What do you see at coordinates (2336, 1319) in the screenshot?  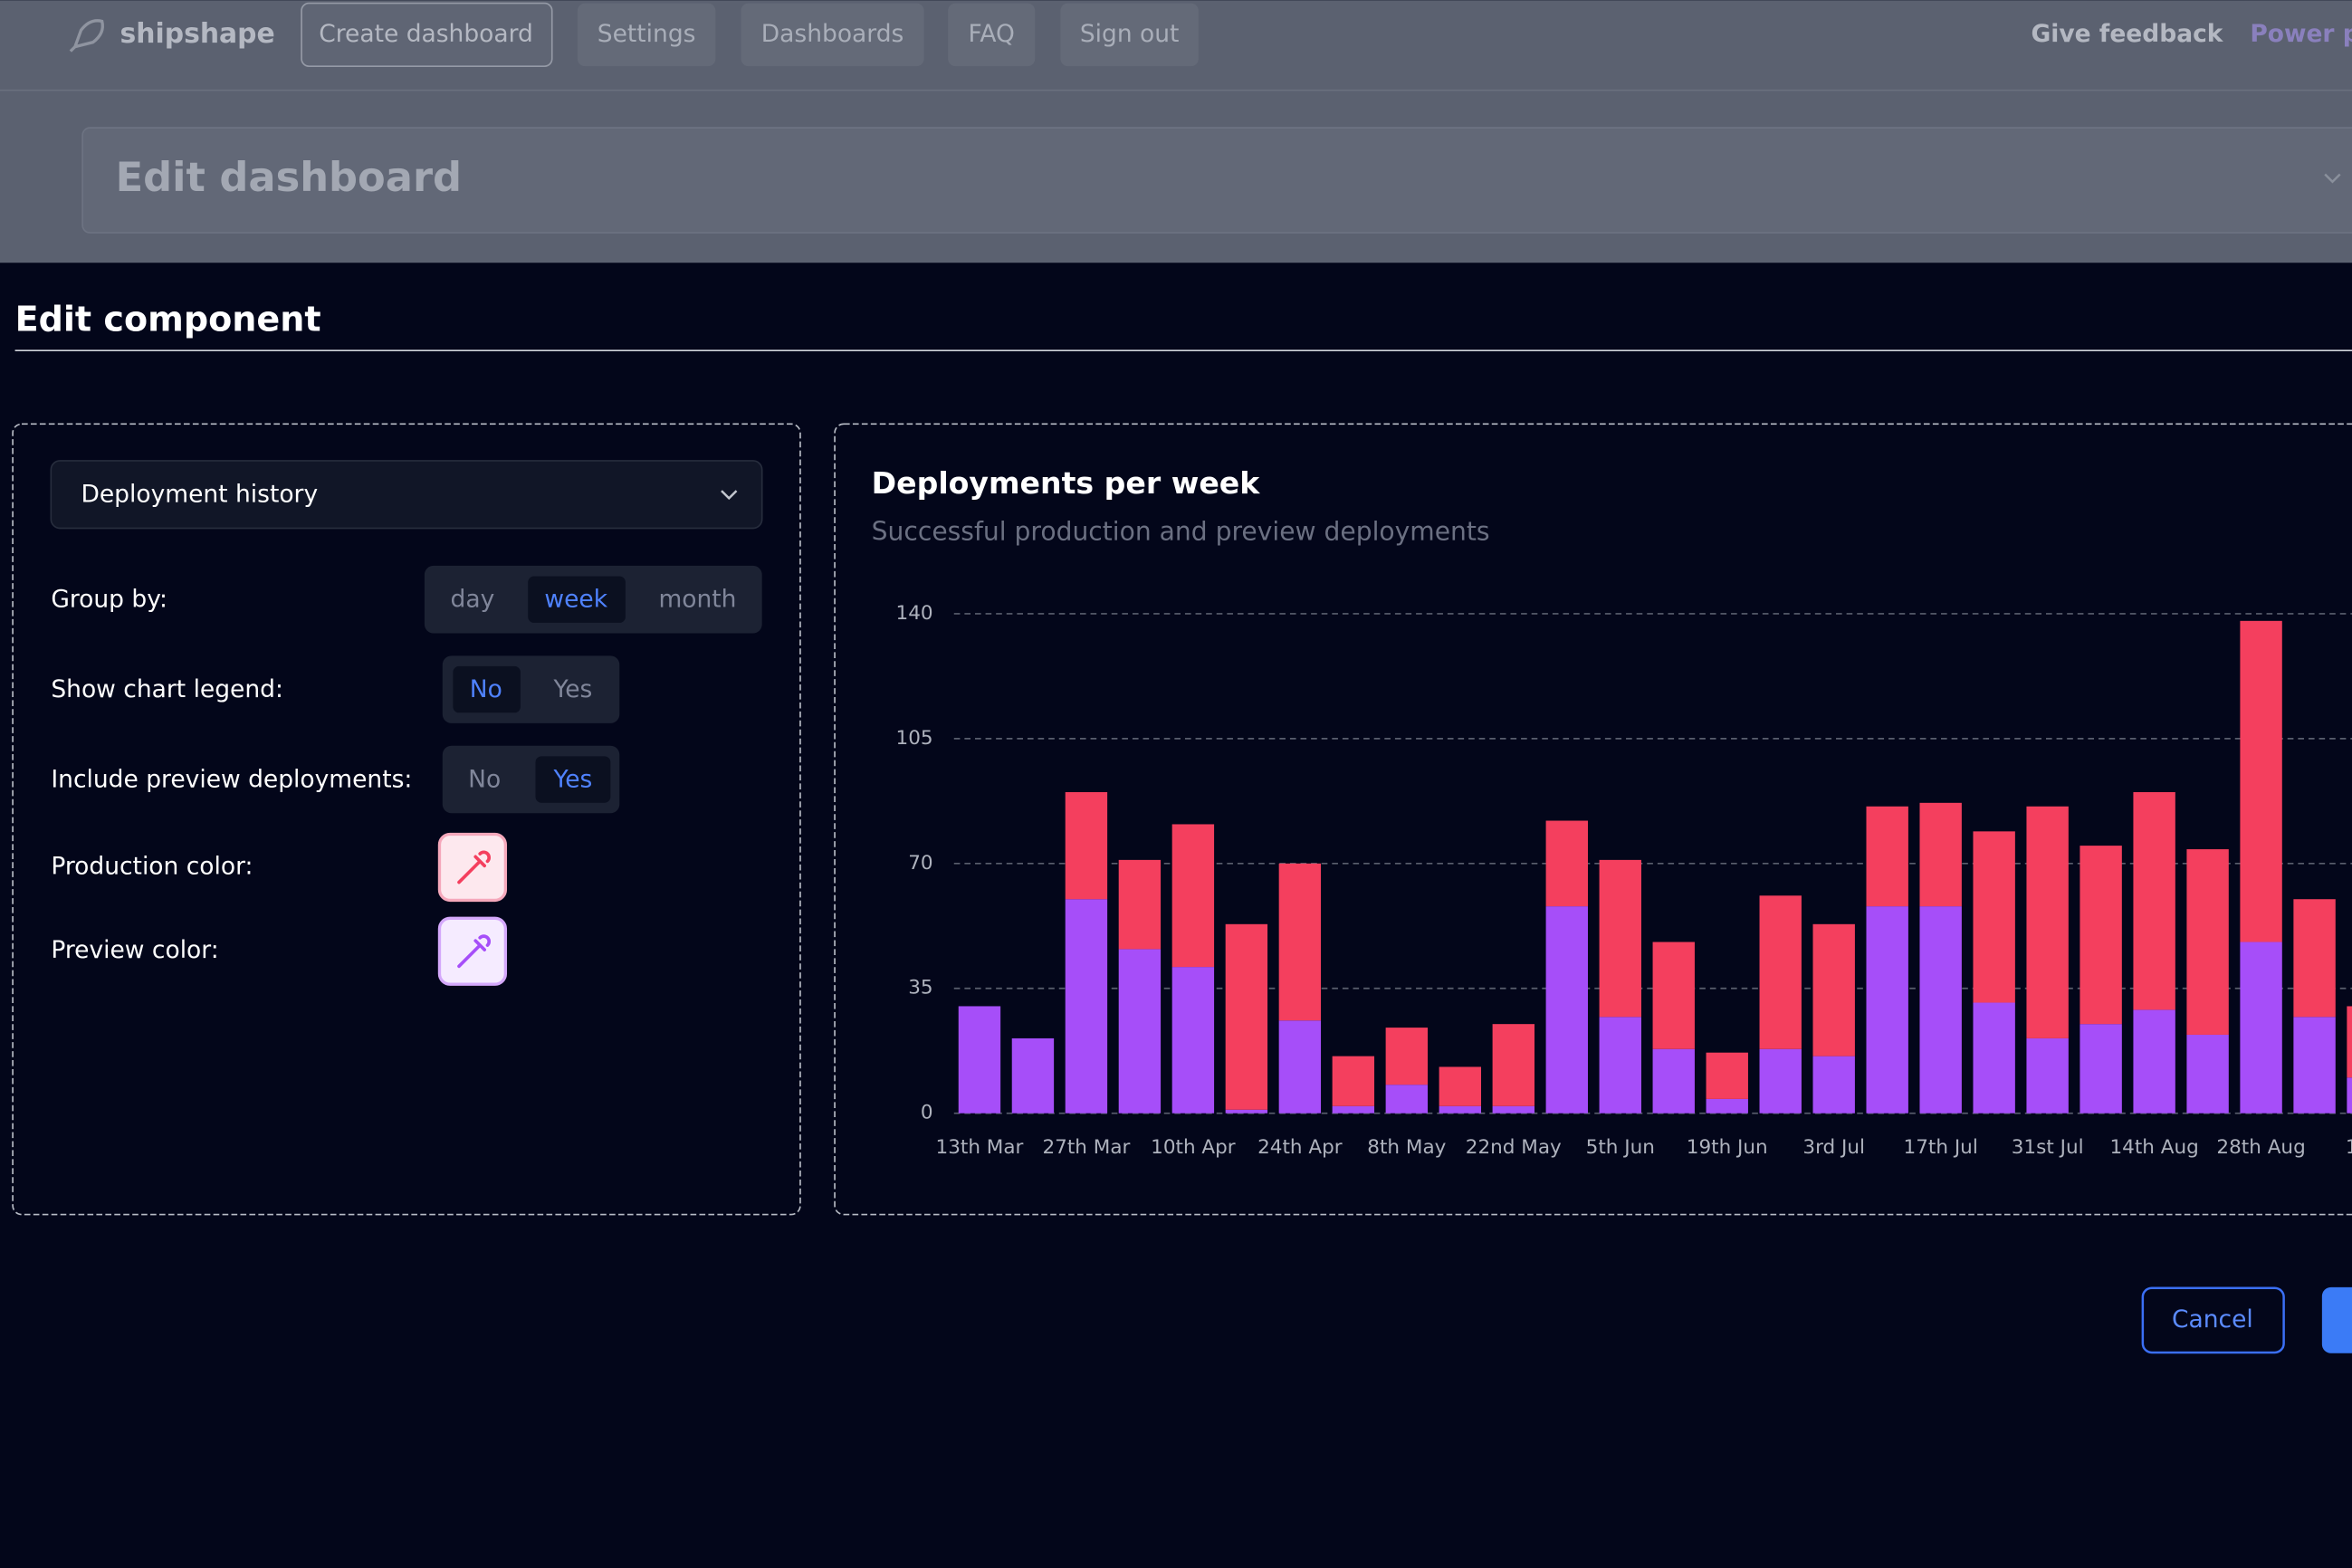 I see `save-button` at bounding box center [2336, 1319].